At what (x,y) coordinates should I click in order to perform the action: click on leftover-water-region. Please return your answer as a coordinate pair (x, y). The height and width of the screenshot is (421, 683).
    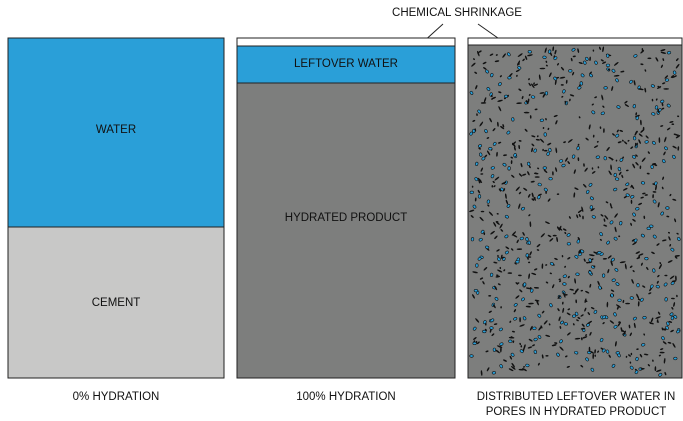
    Looking at the image, I should click on (346, 64).